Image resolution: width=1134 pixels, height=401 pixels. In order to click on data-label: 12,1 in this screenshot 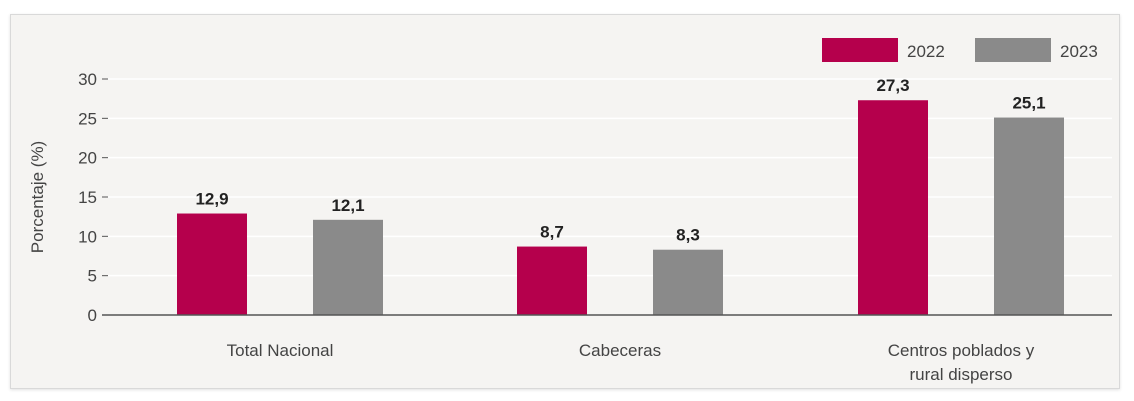, I will do `click(347, 205)`.